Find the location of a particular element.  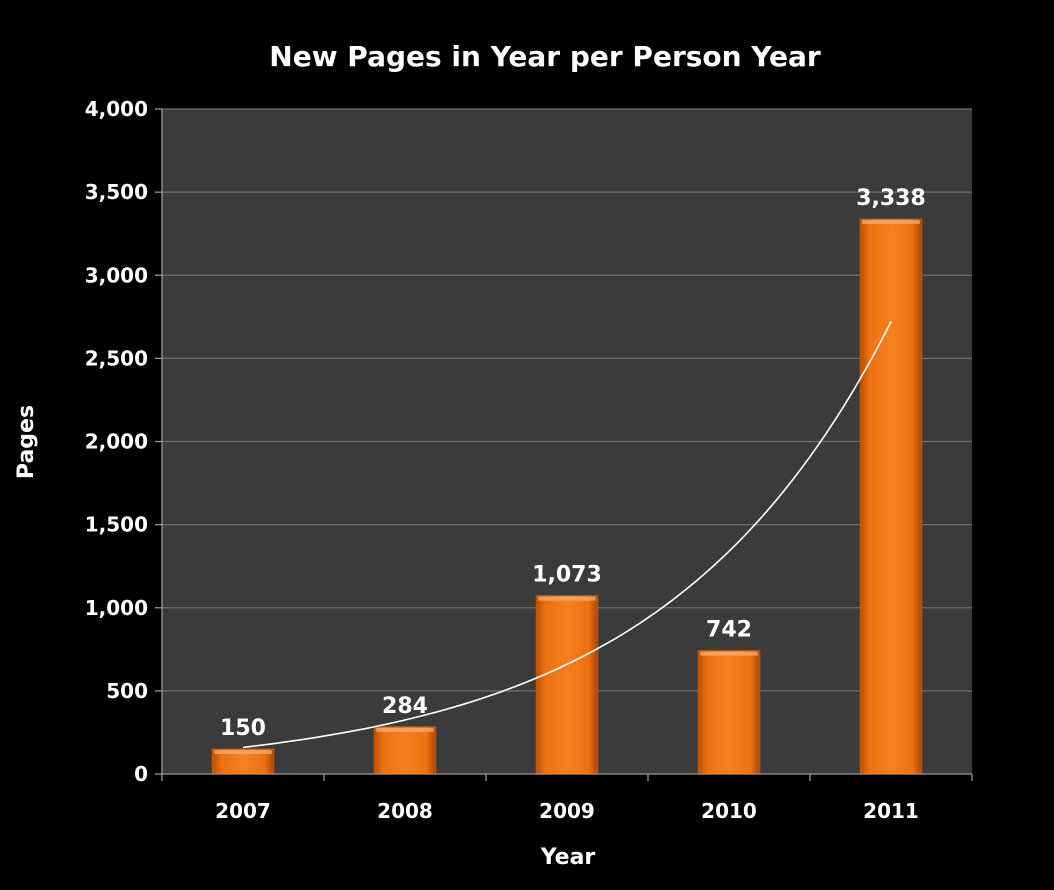

data-label: 150 is located at coordinates (243, 728).